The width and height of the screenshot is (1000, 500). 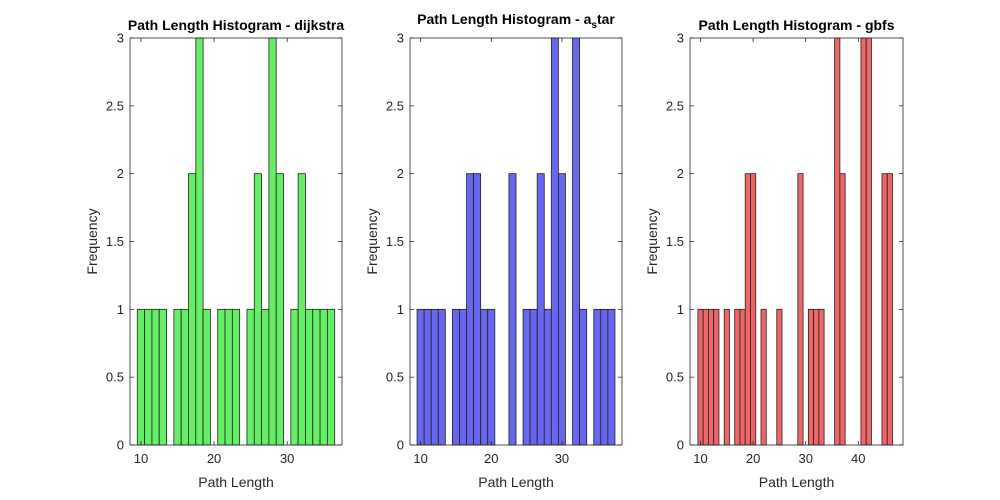 I want to click on chart-title-subscript: s, so click(x=594, y=25).